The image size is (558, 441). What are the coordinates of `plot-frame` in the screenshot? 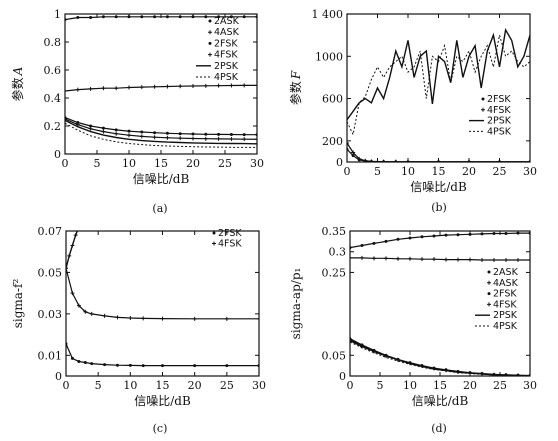 It's located at (162, 303).